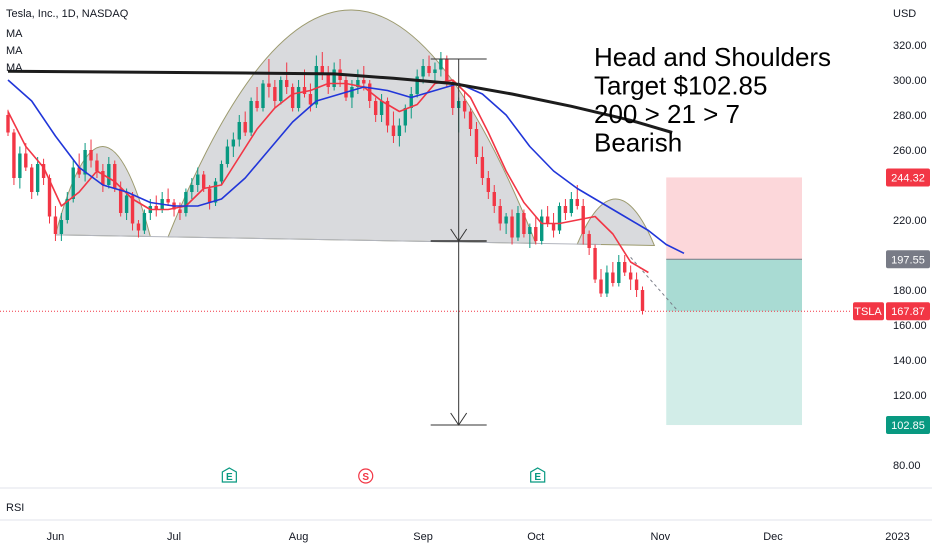 This screenshot has height=550, width=932. Describe the element at coordinates (910, 46) in the screenshot. I see `y-tick-label: 320.00` at that location.